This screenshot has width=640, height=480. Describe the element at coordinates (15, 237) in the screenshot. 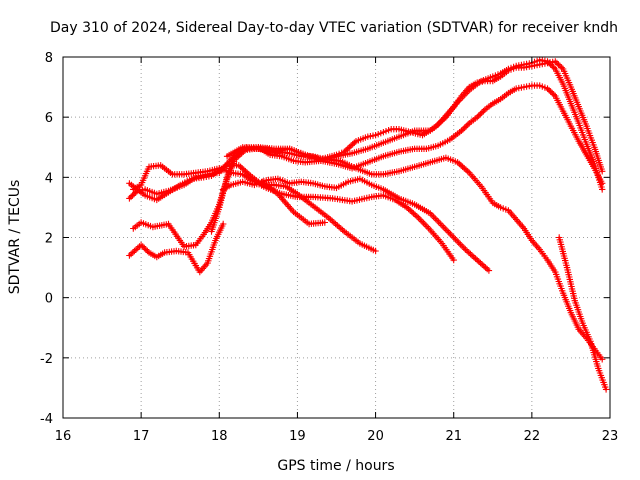

I see `y-axis-label: SDTVAR / TECUs` at that location.